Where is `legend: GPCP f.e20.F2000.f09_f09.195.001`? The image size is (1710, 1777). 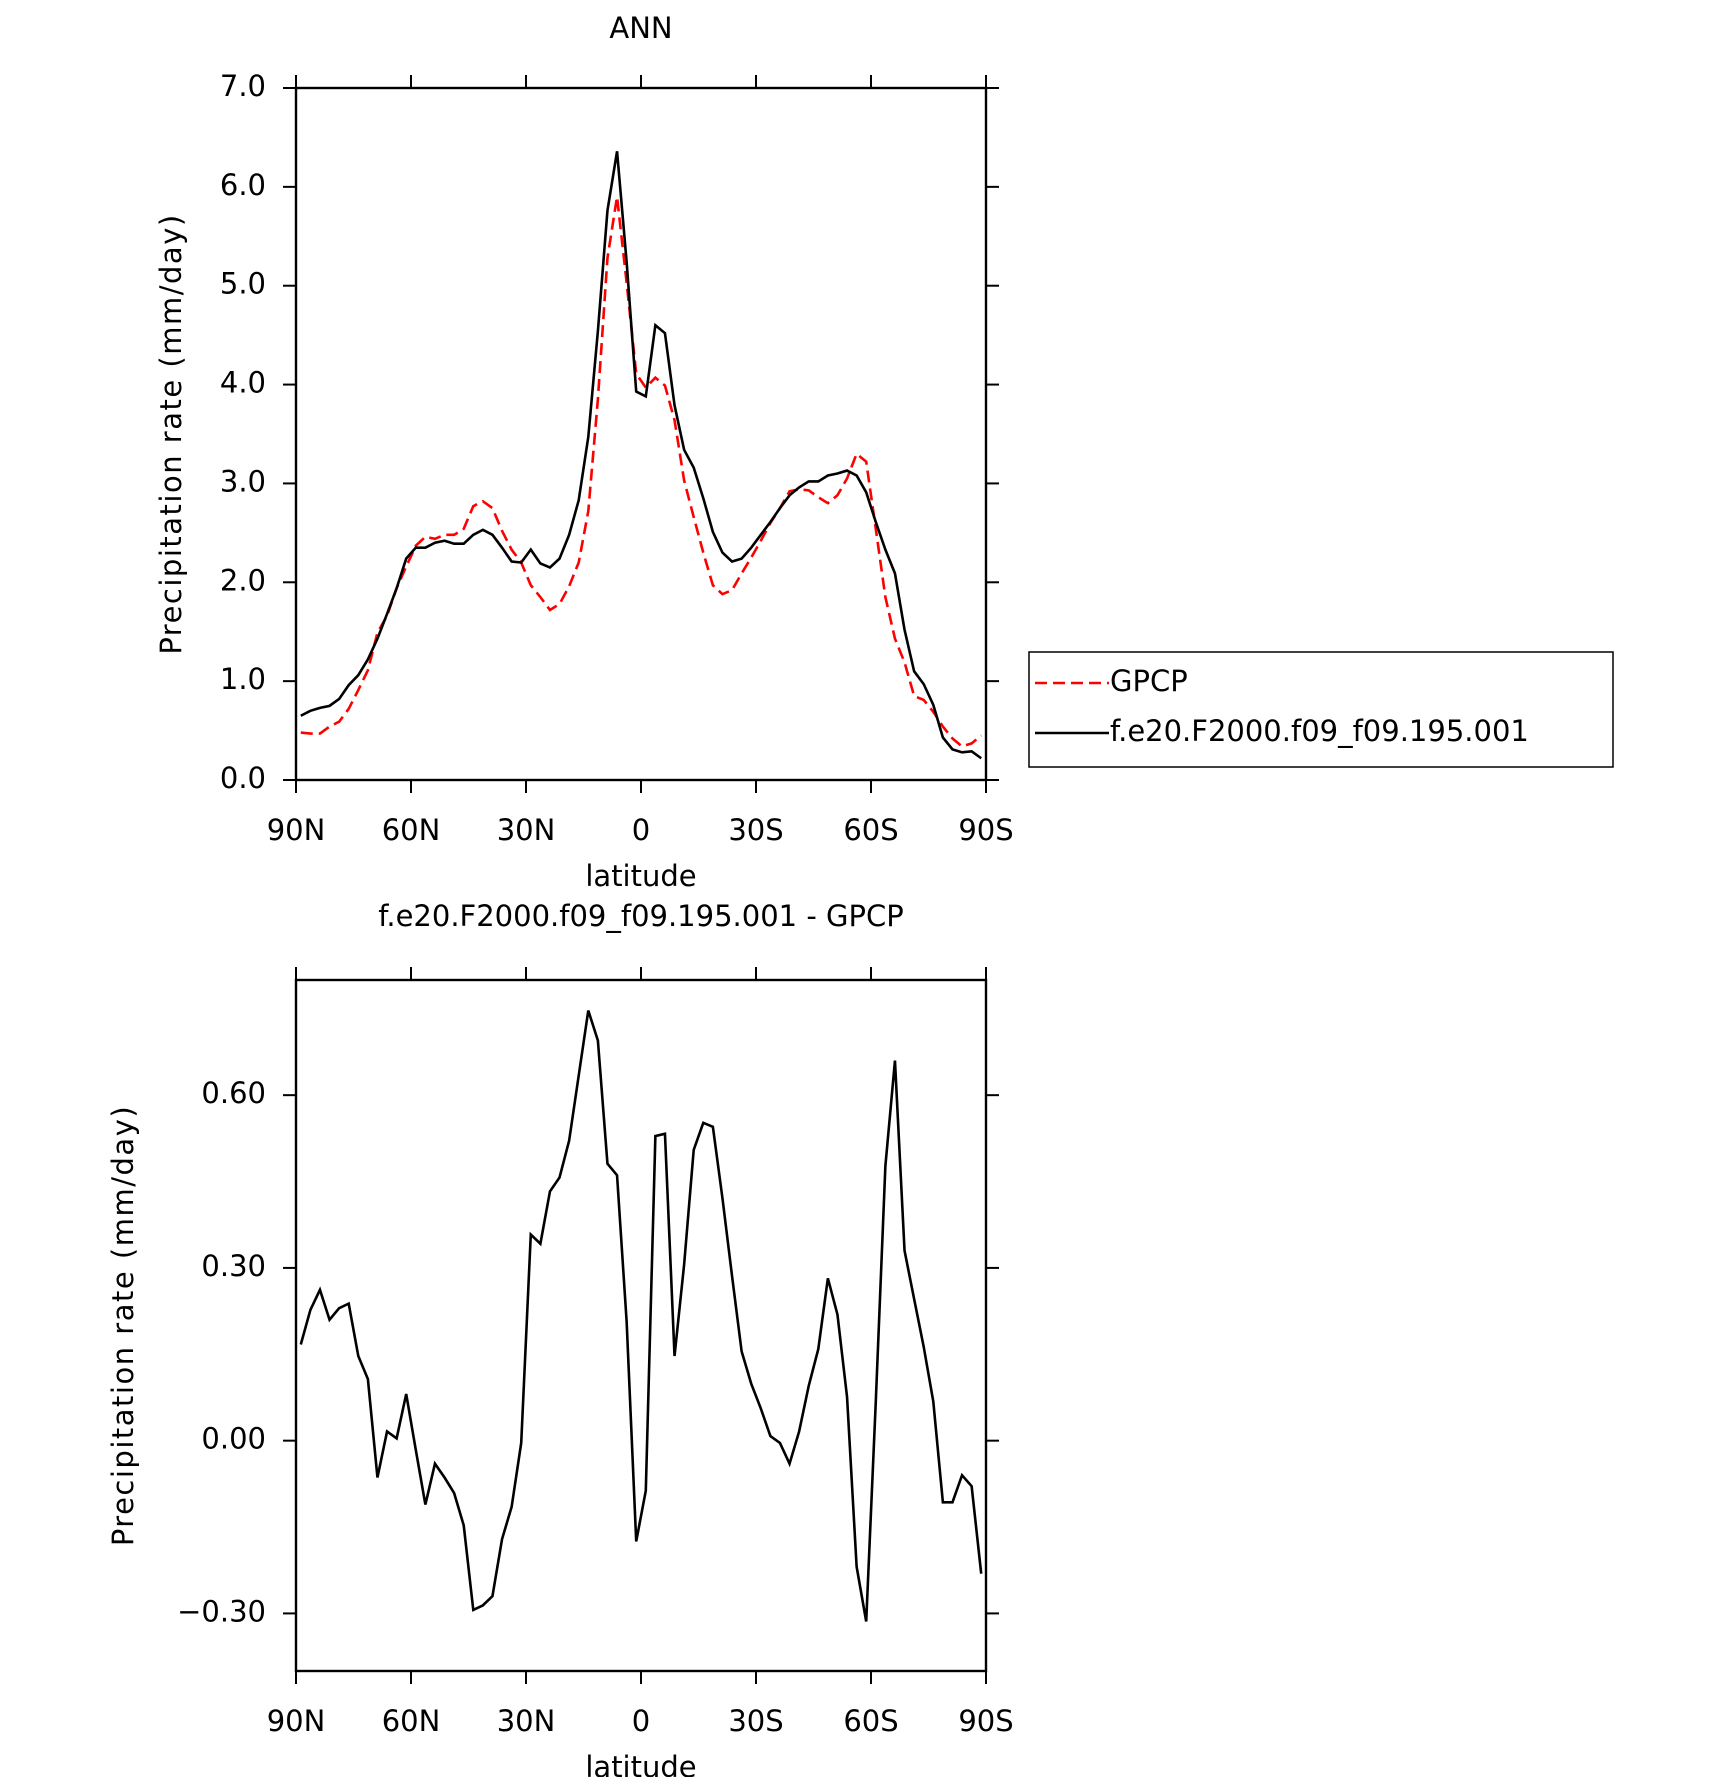
legend: GPCP f.e20.F2000.f09_f09.195.001 is located at coordinates (1321, 709).